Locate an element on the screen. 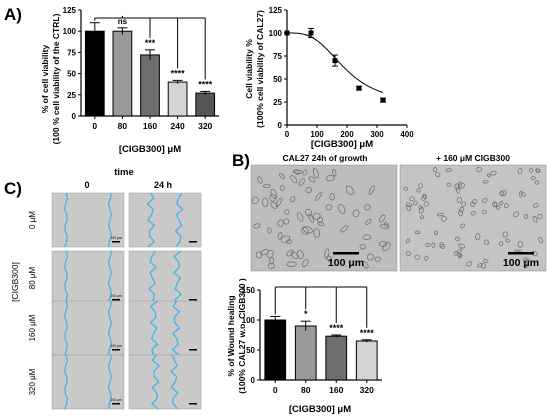 The height and width of the screenshot is (417, 550). x-tick-label: 320 is located at coordinates (205, 126).